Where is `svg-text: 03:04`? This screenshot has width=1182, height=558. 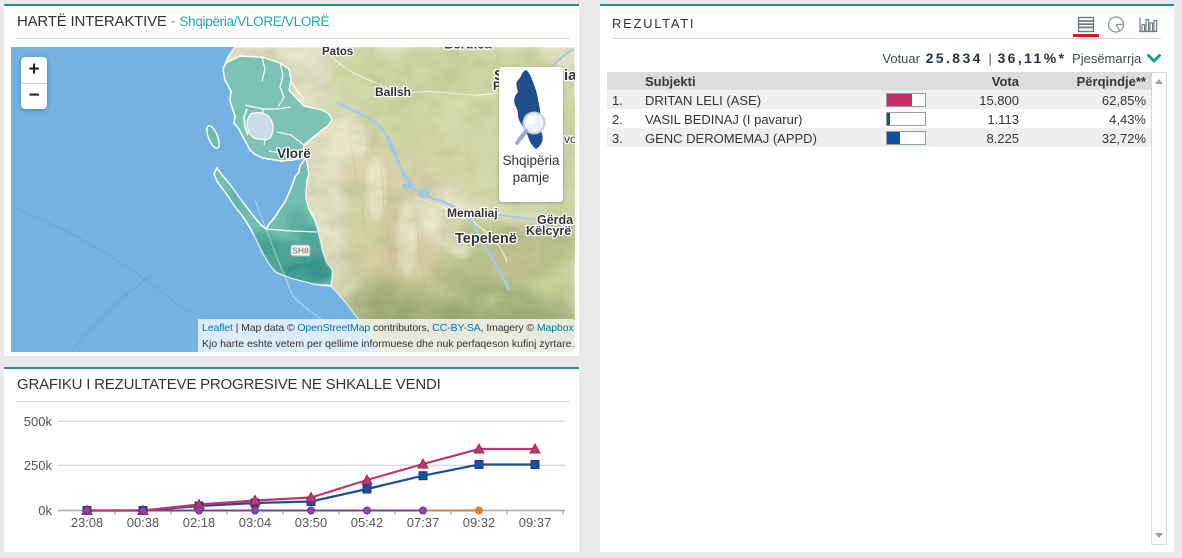
svg-text: 03:04 is located at coordinates (255, 522).